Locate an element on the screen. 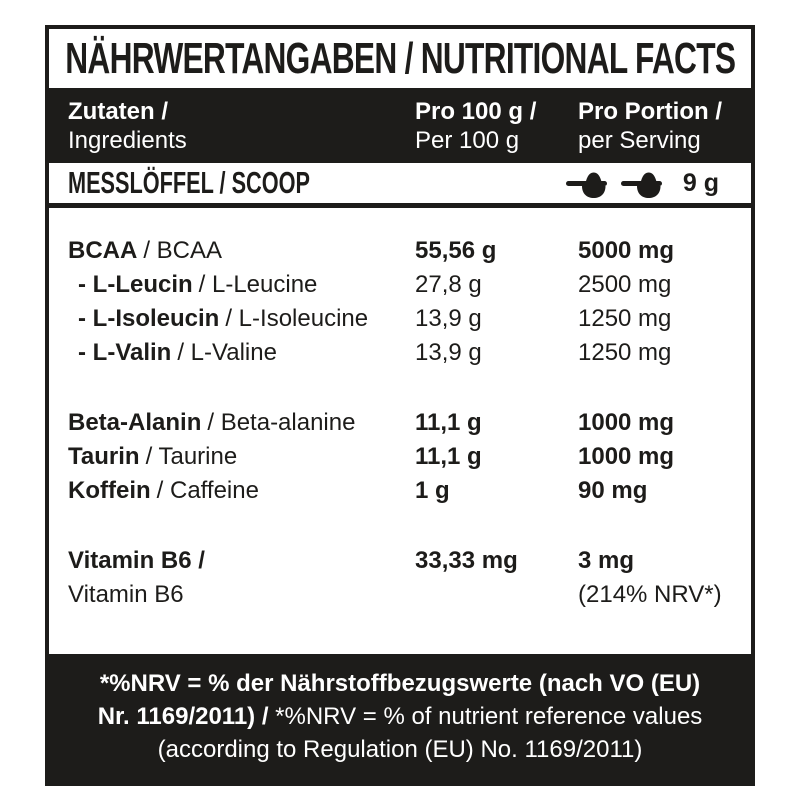 The image size is (800, 800). nutrient-name: - L-Leucin / L-Leucine is located at coordinates (241, 285).